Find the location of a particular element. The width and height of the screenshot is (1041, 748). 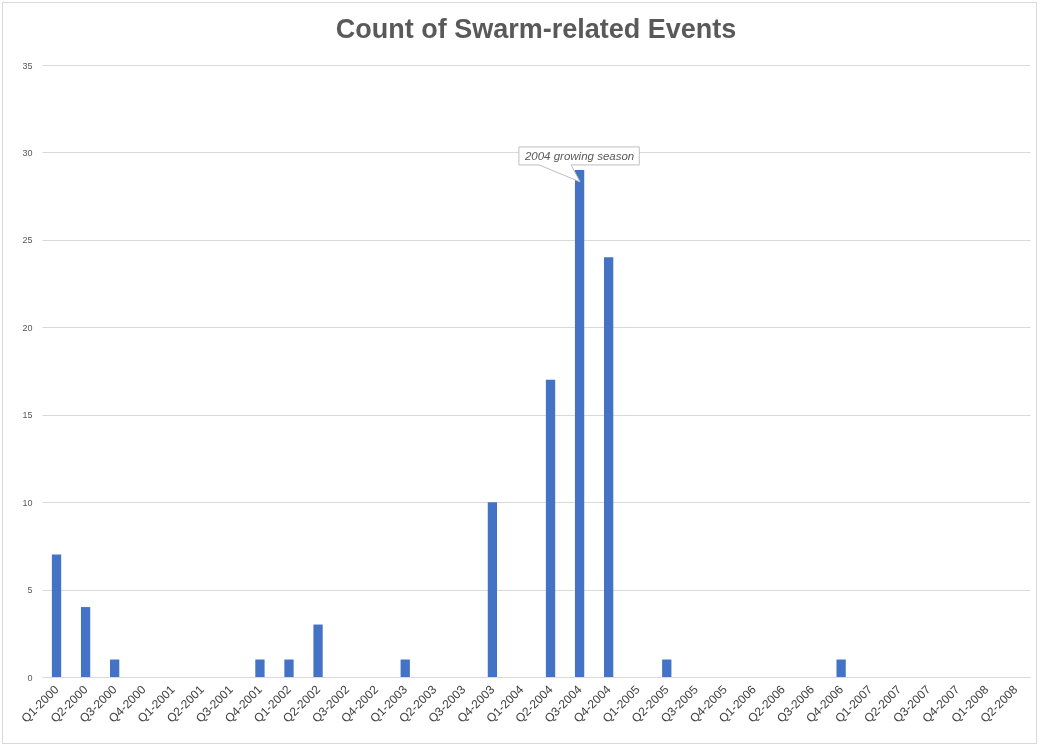

annotation: 2004 growing season is located at coordinates (579, 155).